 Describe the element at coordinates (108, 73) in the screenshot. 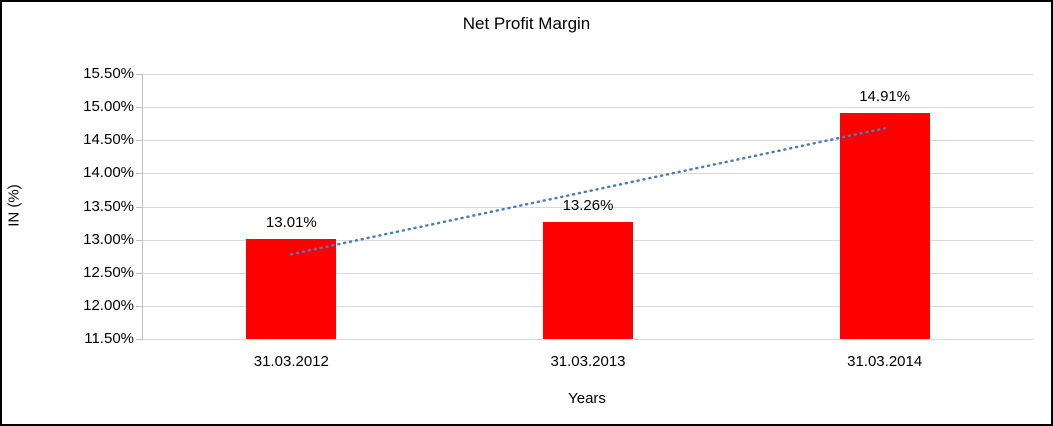

I see `y-tick-label: 15.50%` at that location.